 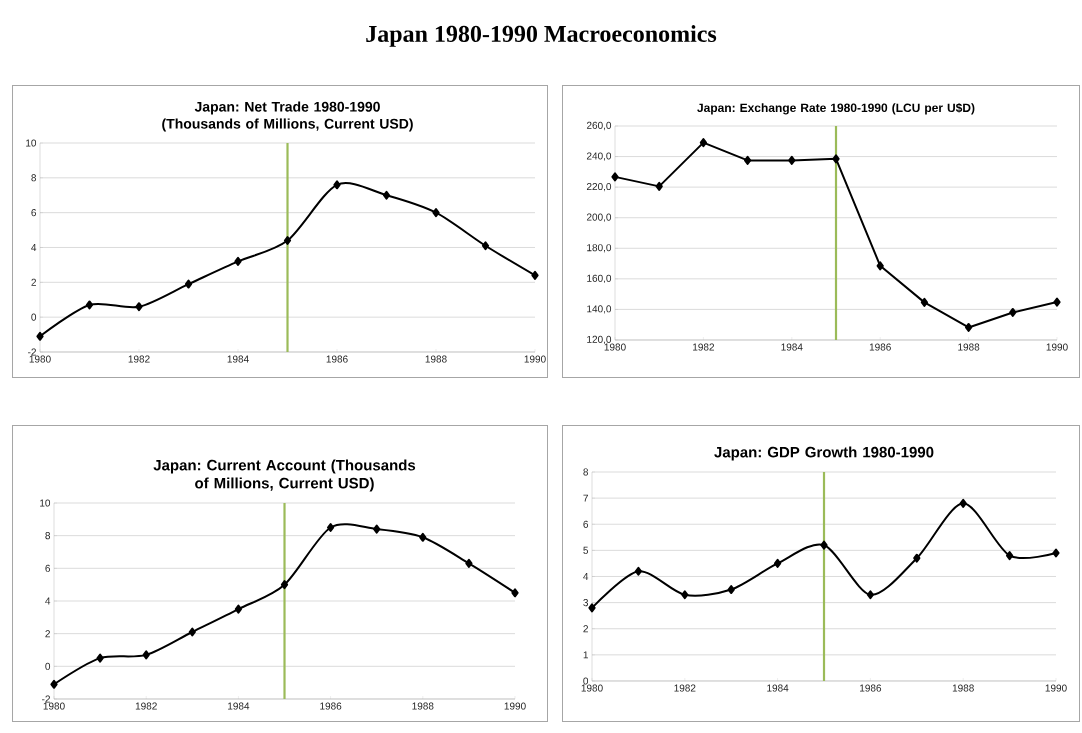 I want to click on chart-title: Japan: GDP Growth 1980-1990, so click(x=824, y=453).